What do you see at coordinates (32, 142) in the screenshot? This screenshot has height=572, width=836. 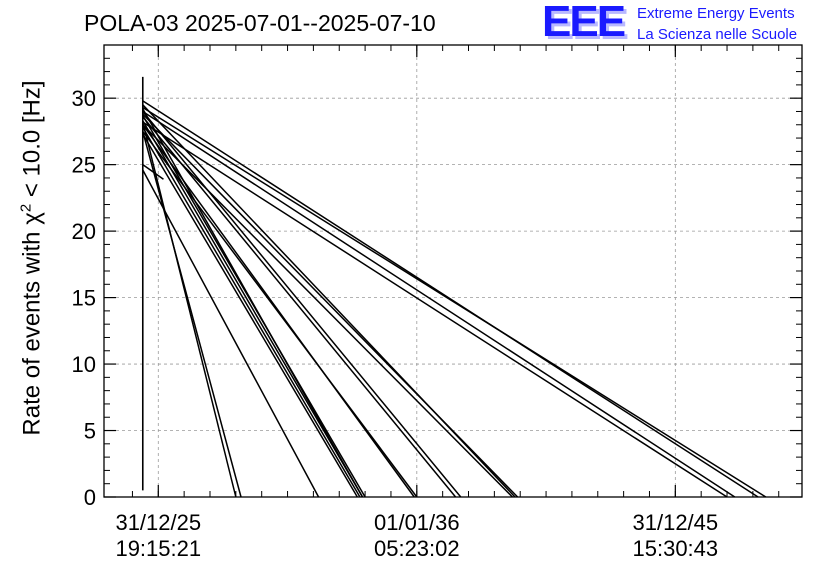 I see `y-axis-label-suffix: < 10.0 [Hz]` at bounding box center [32, 142].